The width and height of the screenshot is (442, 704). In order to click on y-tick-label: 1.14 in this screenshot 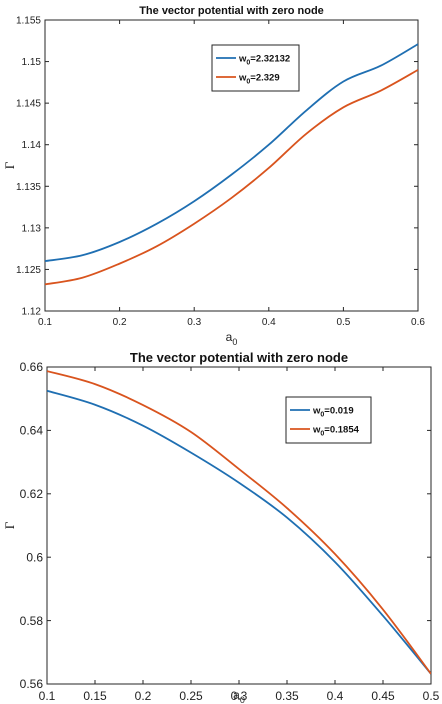, I will do `click(32, 145)`.